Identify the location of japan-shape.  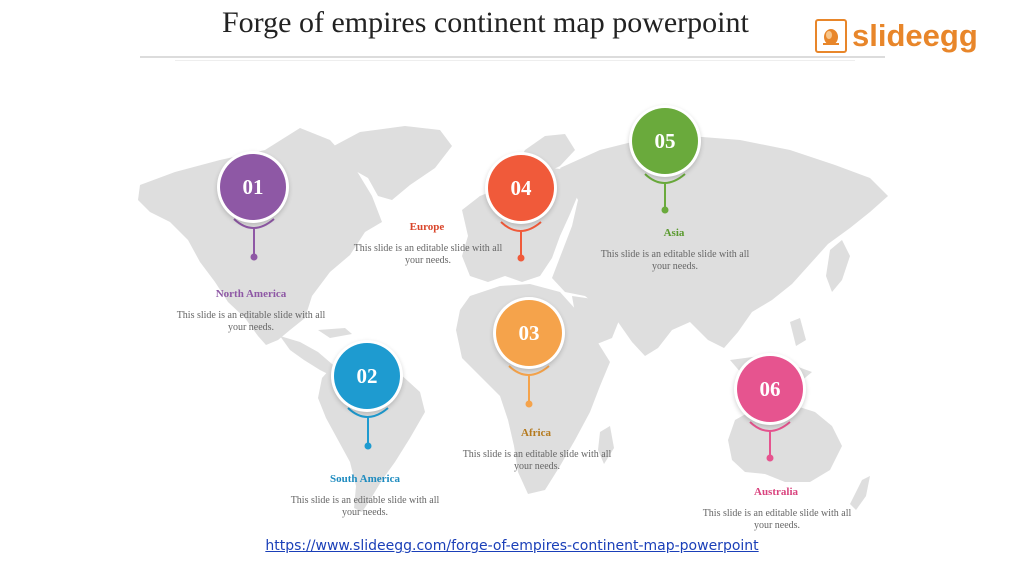
(838, 266).